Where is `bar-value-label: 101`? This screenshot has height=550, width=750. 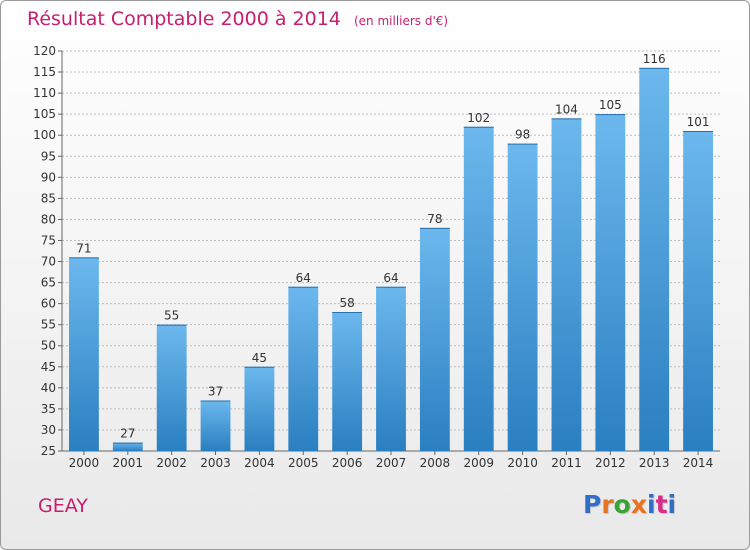 bar-value-label: 101 is located at coordinates (698, 122).